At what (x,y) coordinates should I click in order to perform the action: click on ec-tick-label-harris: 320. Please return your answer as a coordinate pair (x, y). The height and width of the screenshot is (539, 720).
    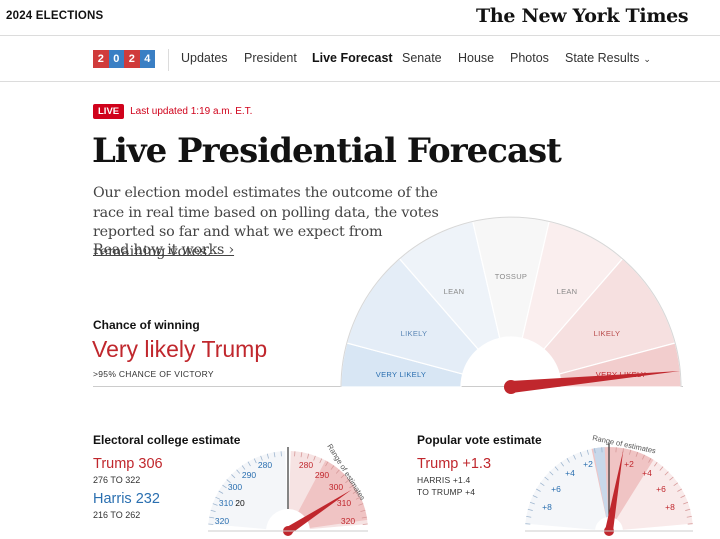
    Looking at the image, I should click on (222, 521).